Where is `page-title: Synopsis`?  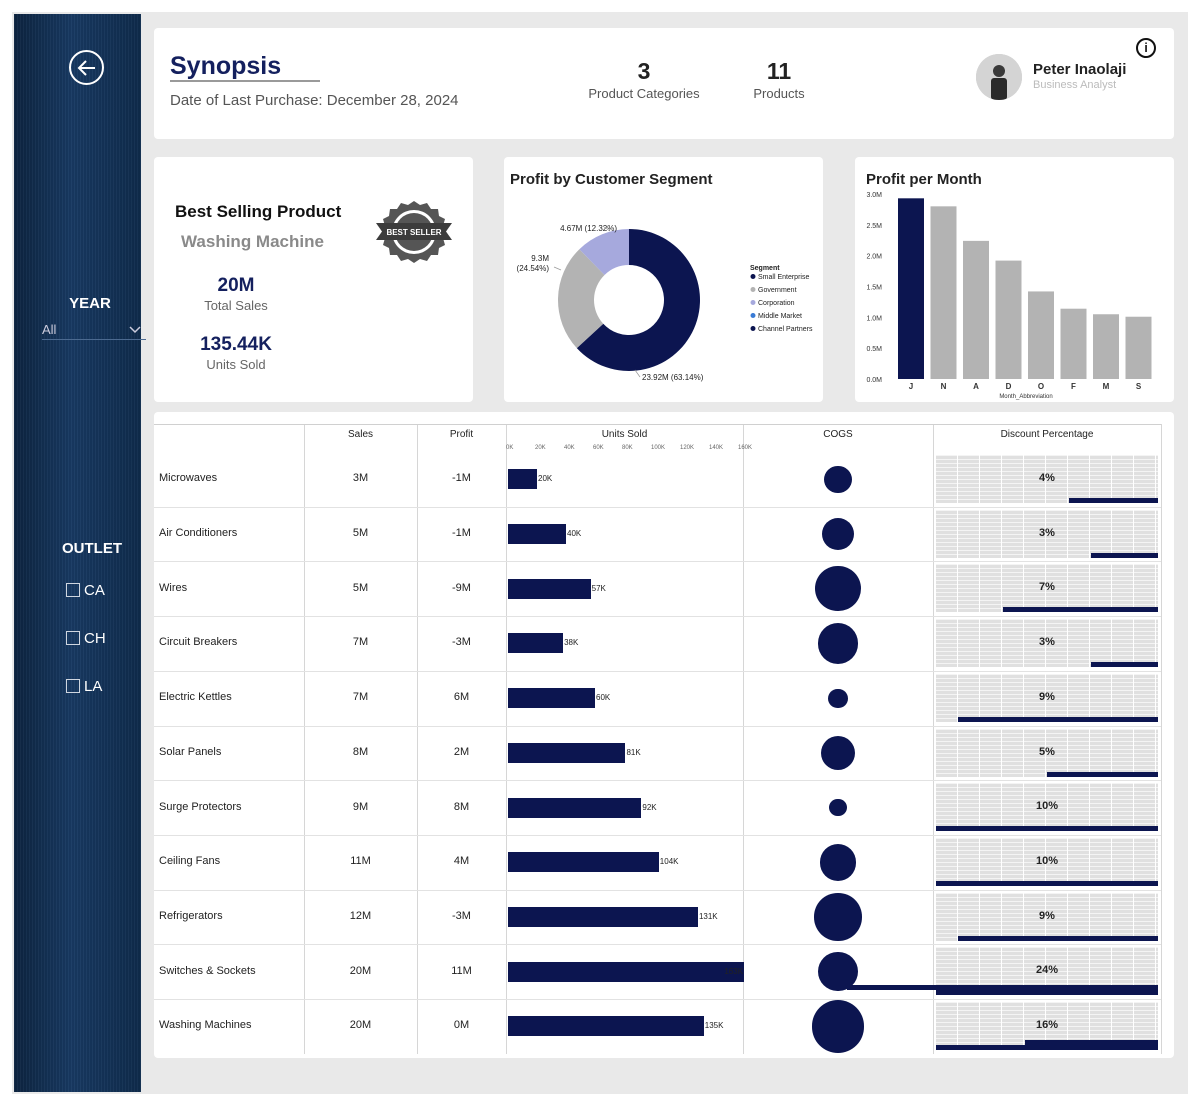
page-title: Synopsis is located at coordinates (226, 66).